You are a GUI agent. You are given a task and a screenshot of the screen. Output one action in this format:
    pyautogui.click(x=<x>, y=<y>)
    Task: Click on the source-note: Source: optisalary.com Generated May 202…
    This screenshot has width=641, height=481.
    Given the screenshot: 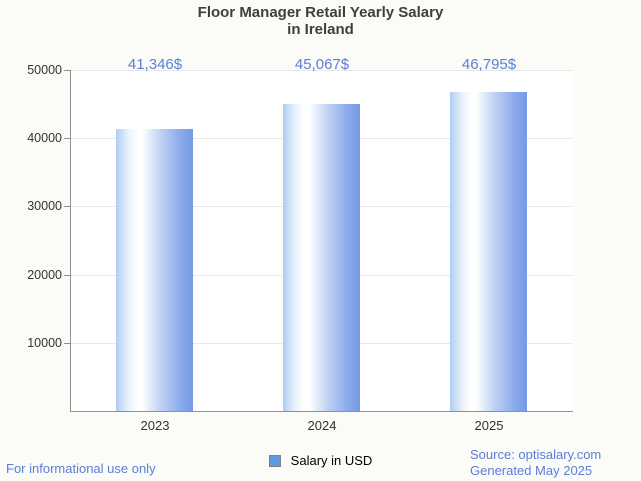 What is the action you would take?
    pyautogui.click(x=535, y=462)
    